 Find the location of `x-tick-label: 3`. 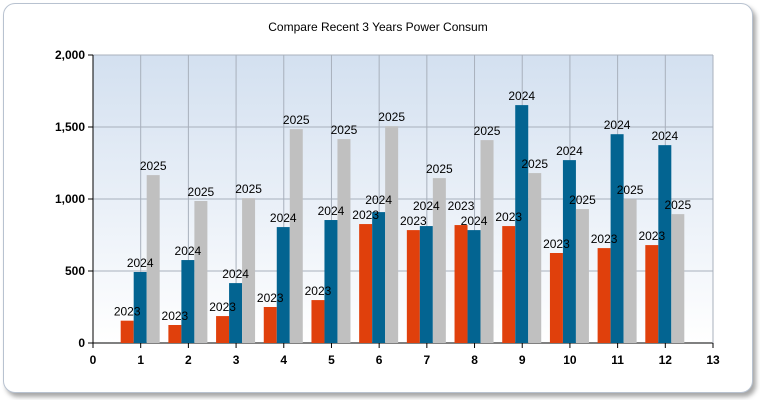

x-tick-label: 3 is located at coordinates (236, 360).